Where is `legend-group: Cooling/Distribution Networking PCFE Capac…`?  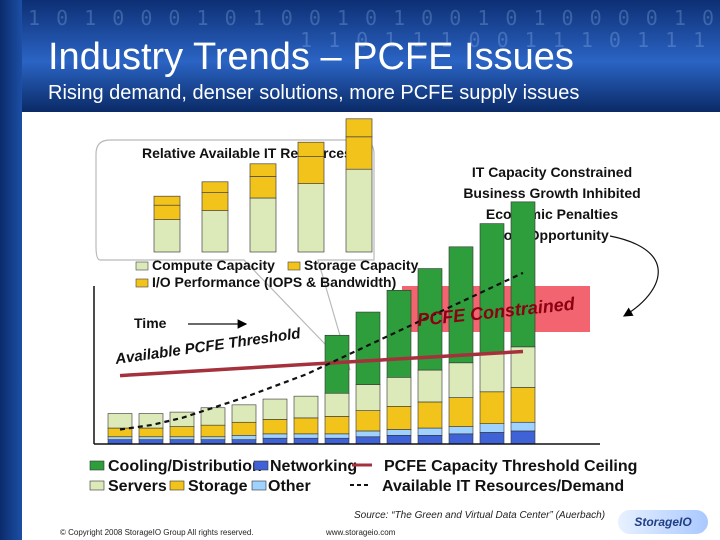 legend-group: Cooling/Distribution Networking PCFE Capac… is located at coordinates (363, 476).